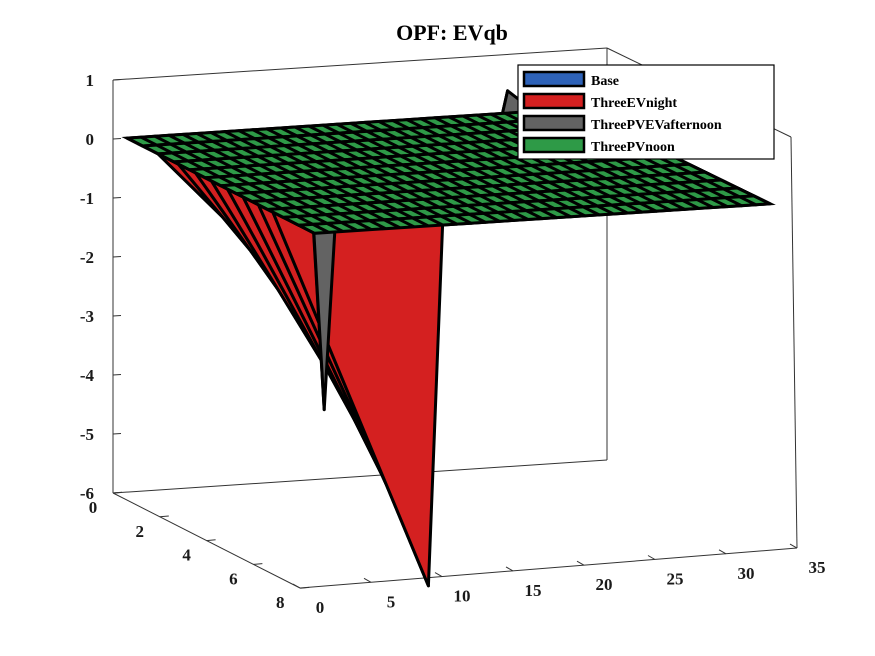 The height and width of the screenshot is (656, 875). I want to click on legend-swatch-threeevnight, so click(554, 101).